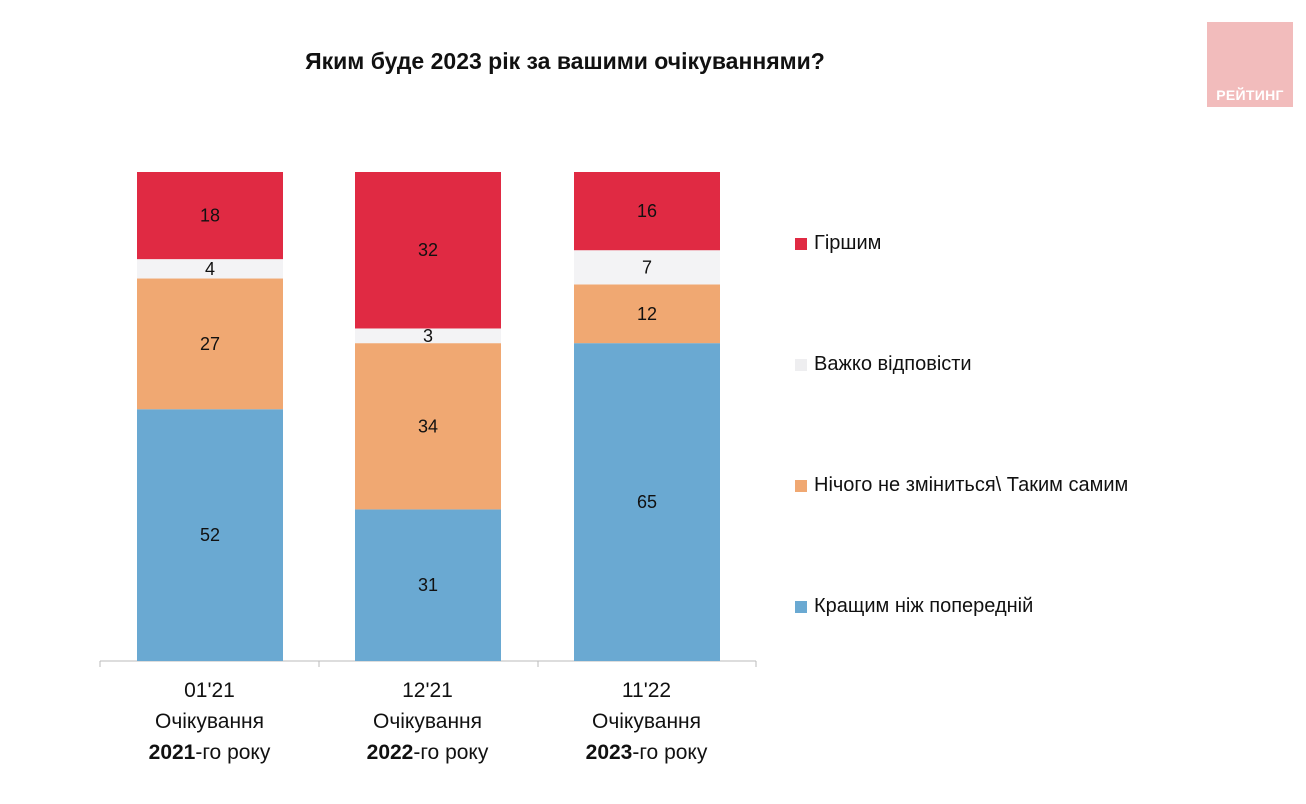  Describe the element at coordinates (427, 690) in the screenshot. I see `category-date: 12'21` at that location.